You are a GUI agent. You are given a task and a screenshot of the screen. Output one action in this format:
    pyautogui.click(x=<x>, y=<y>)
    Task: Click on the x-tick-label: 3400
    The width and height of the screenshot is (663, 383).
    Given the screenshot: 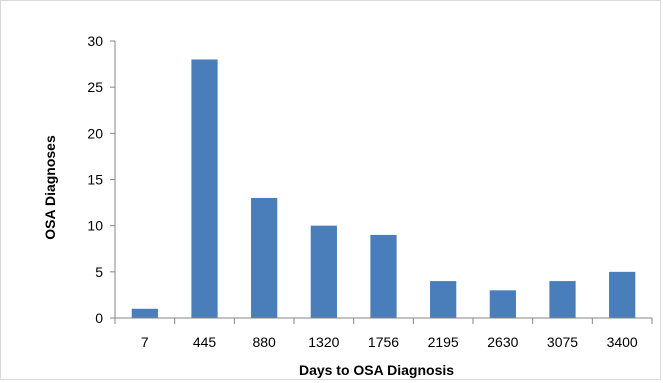 What is the action you would take?
    pyautogui.click(x=622, y=342)
    